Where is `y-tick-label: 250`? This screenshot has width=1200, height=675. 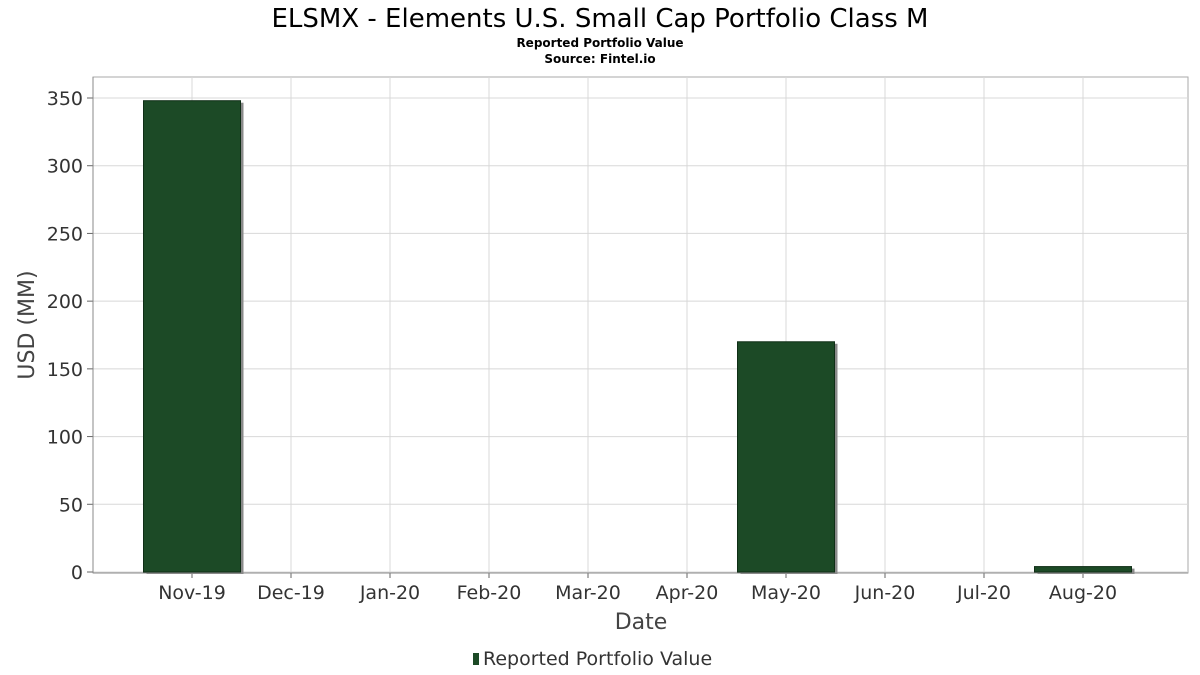 y-tick-label: 250 is located at coordinates (65, 234).